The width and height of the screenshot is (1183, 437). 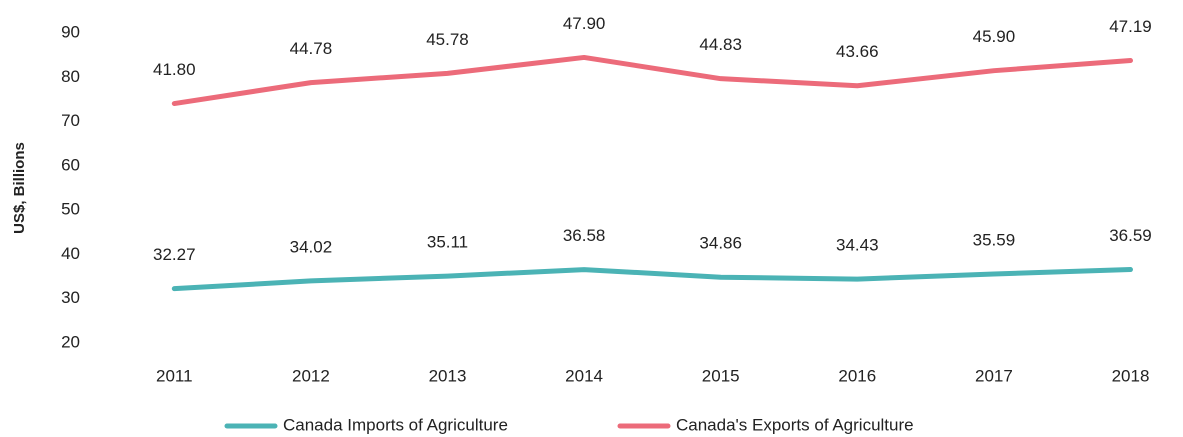 What do you see at coordinates (1130, 26) in the screenshot?
I see `data-label: 47.19` at bounding box center [1130, 26].